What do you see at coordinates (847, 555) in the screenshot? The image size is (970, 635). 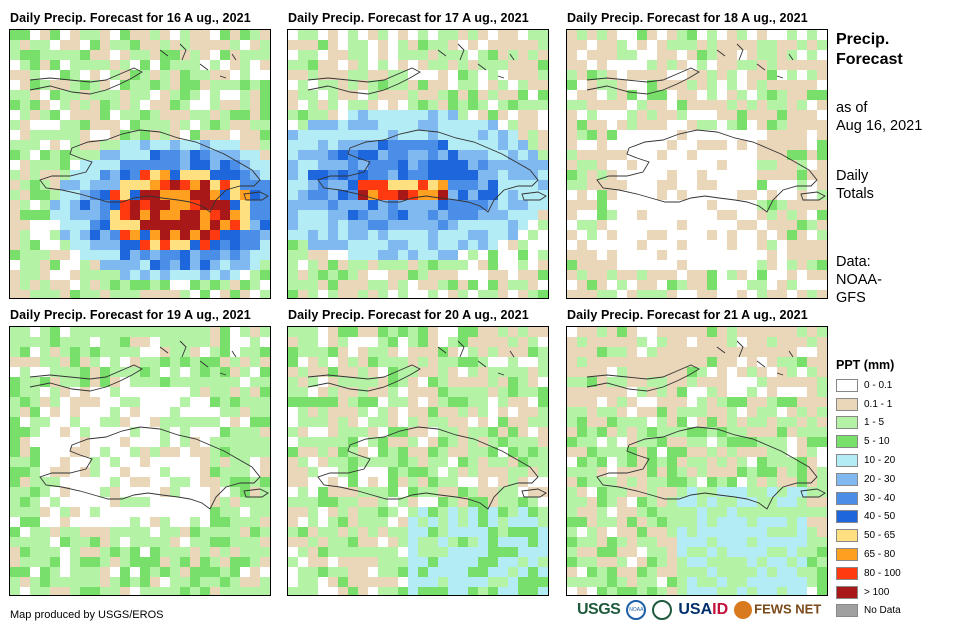 I see `legend-swatch` at bounding box center [847, 555].